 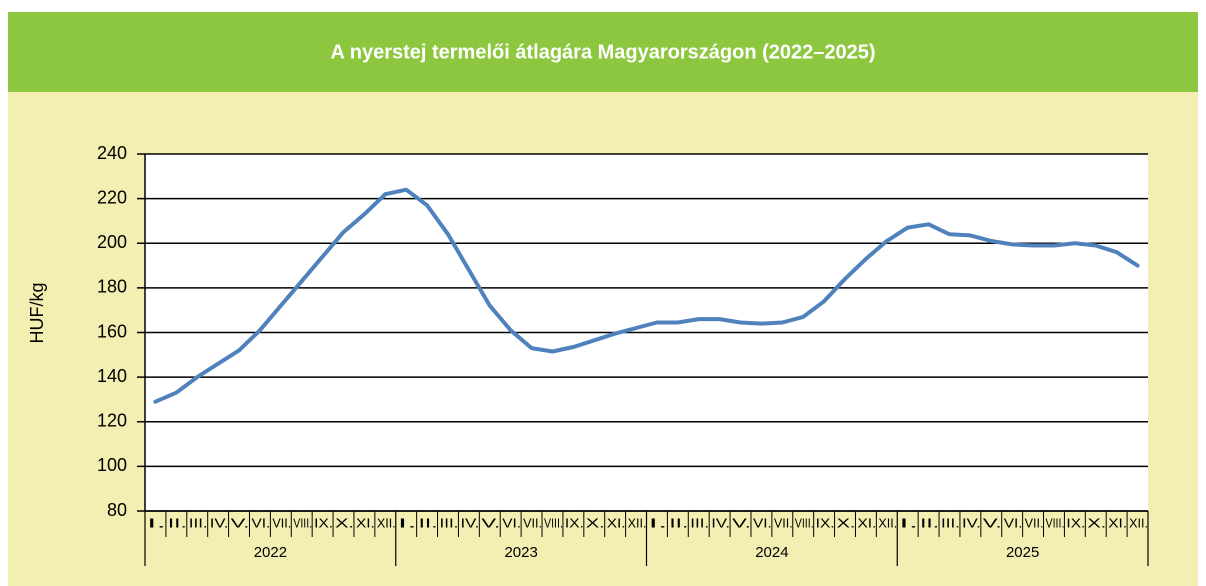 What do you see at coordinates (112, 287) in the screenshot?
I see `y-tick-label: 180` at bounding box center [112, 287].